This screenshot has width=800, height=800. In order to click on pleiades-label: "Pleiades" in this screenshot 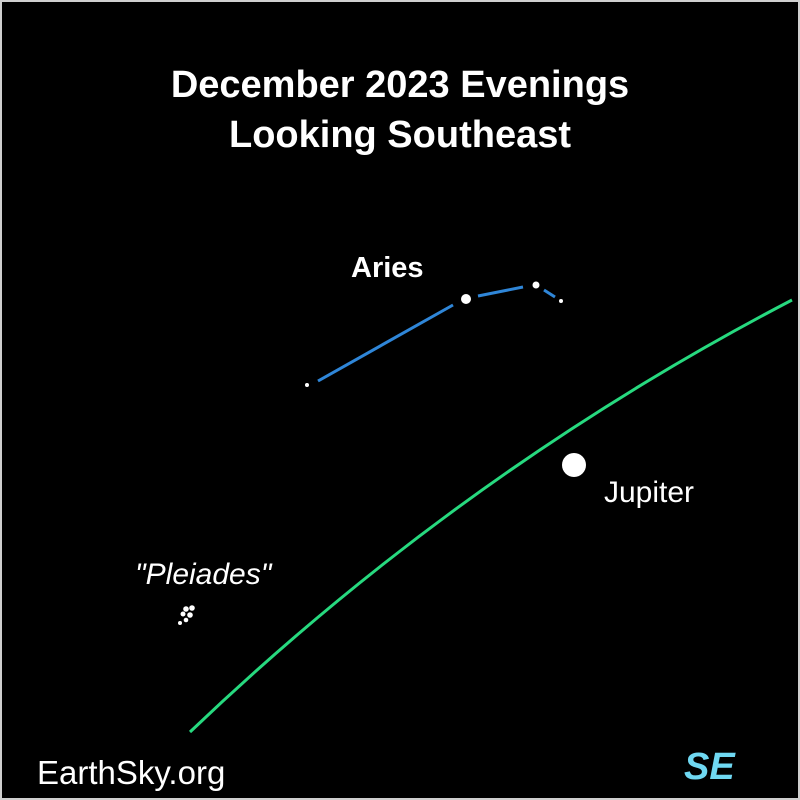, I will do `click(203, 574)`.